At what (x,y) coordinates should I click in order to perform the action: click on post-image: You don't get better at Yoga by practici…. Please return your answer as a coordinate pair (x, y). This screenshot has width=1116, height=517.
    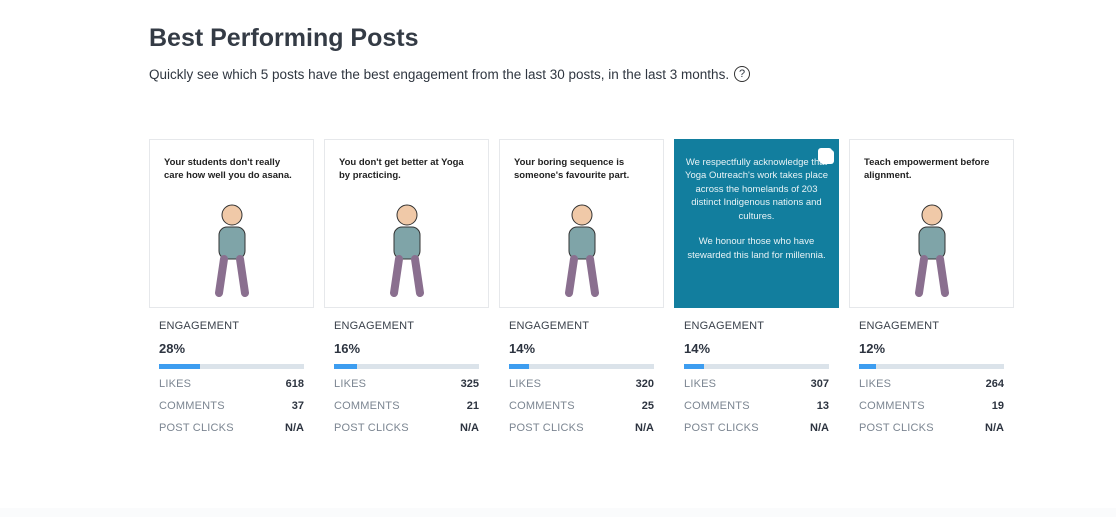
    Looking at the image, I should click on (406, 223).